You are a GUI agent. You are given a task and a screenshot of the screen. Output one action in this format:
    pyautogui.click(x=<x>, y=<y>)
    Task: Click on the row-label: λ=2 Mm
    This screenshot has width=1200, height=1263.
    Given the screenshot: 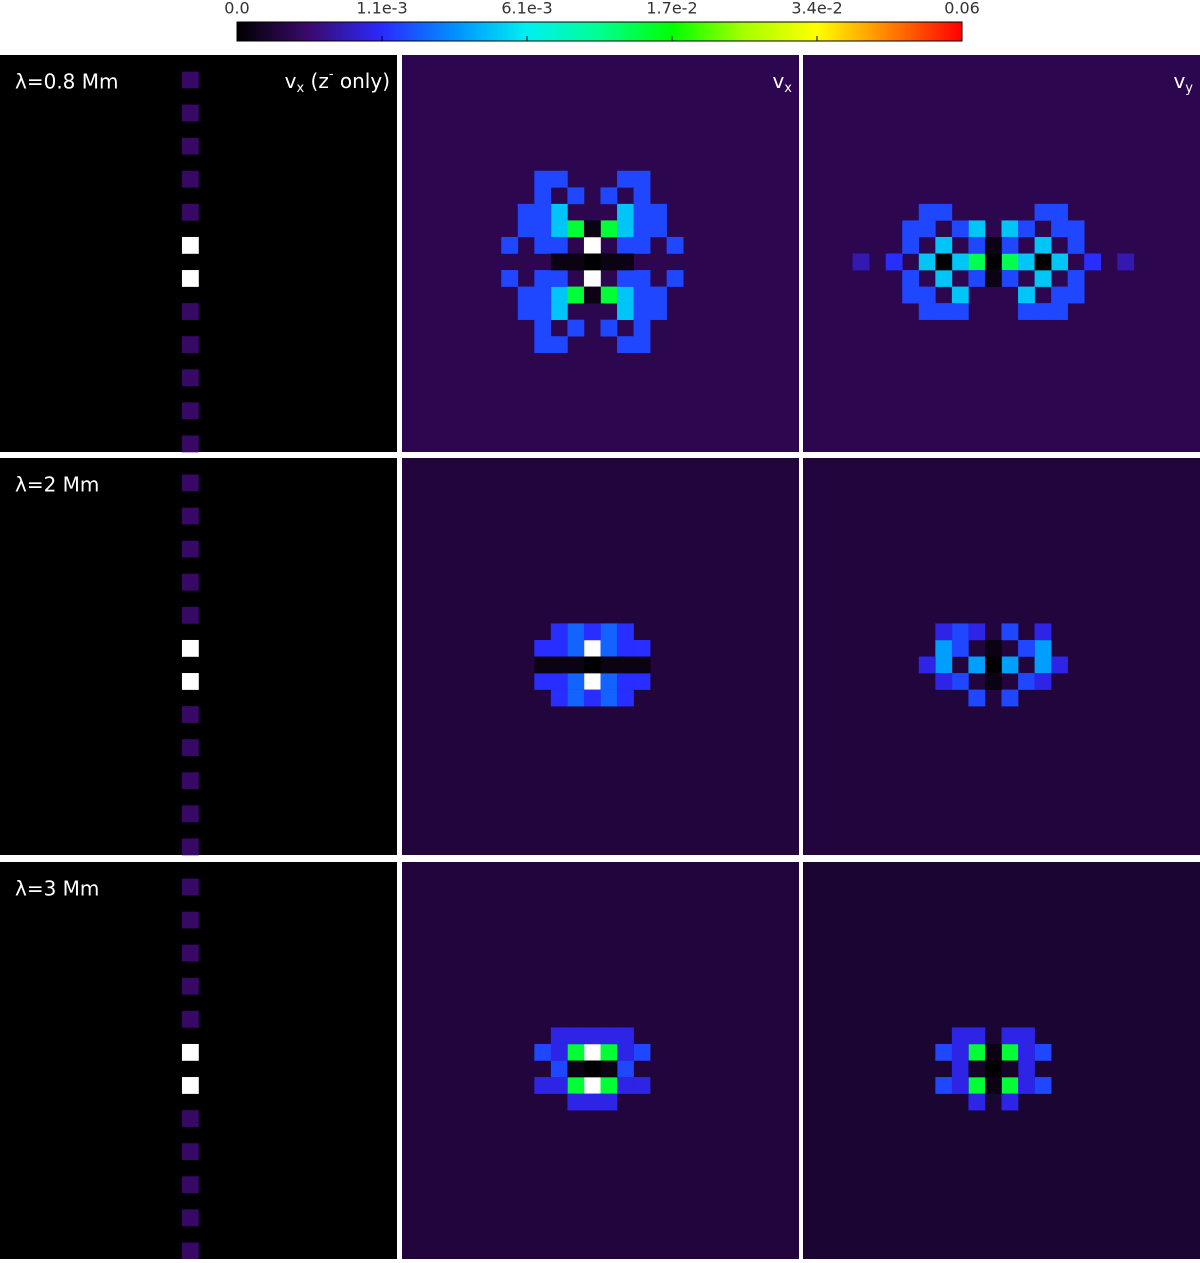 What is the action you would take?
    pyautogui.click(x=57, y=485)
    